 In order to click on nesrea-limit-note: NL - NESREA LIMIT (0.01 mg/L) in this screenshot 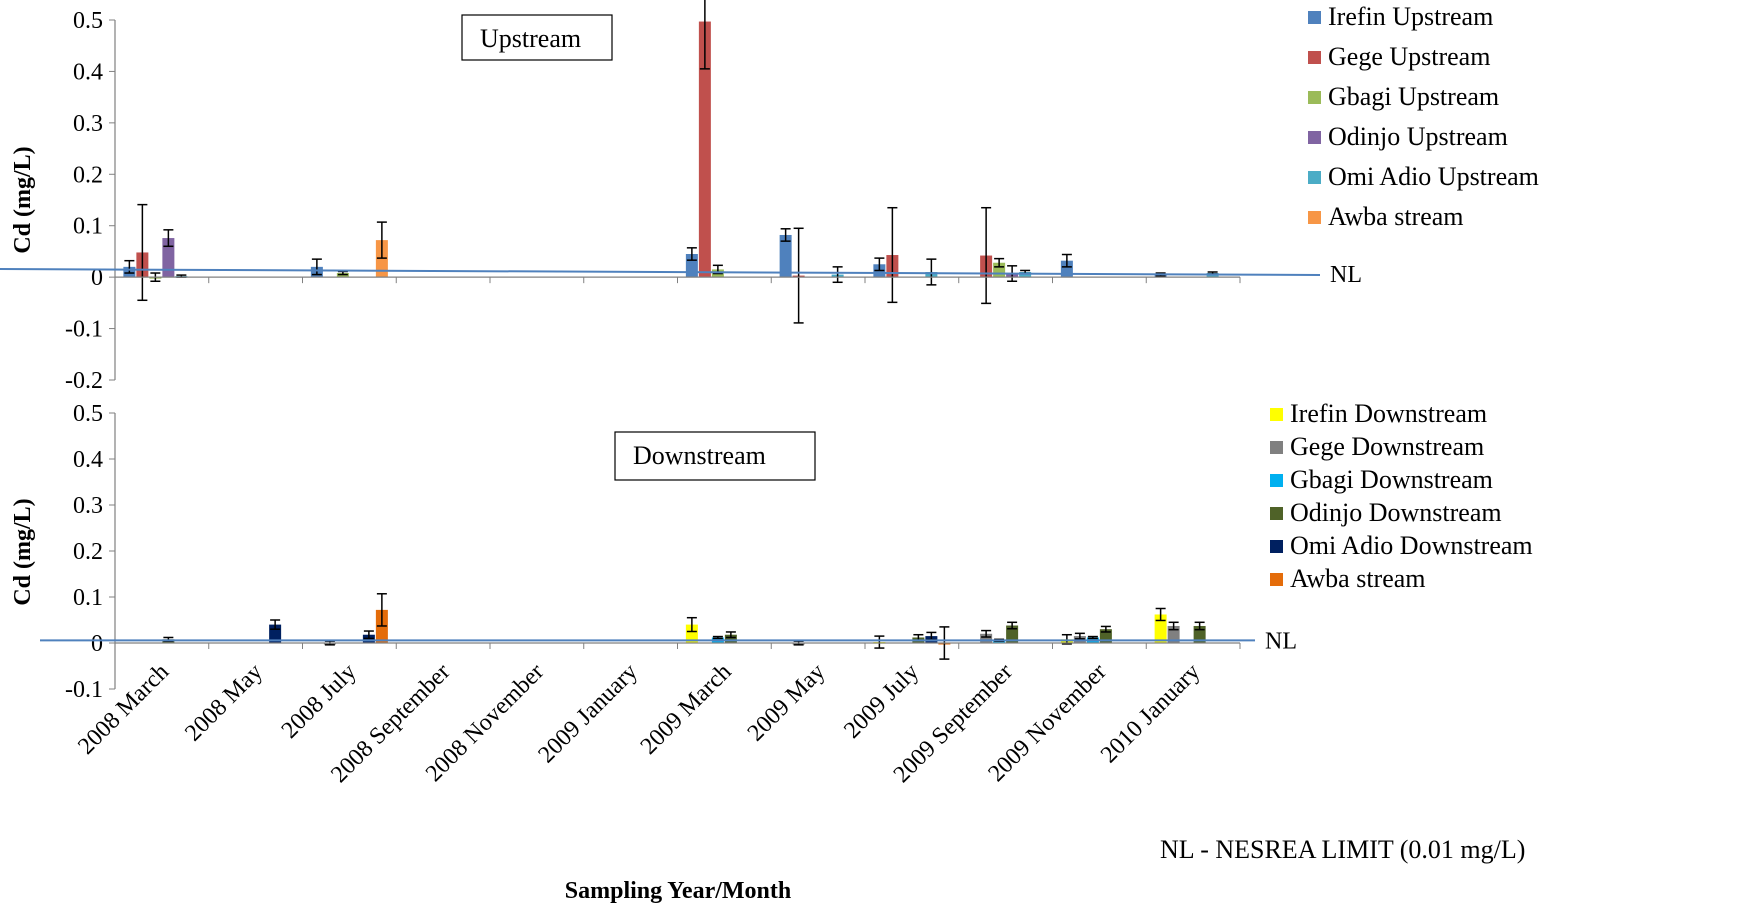, I will do `click(1342, 849)`.